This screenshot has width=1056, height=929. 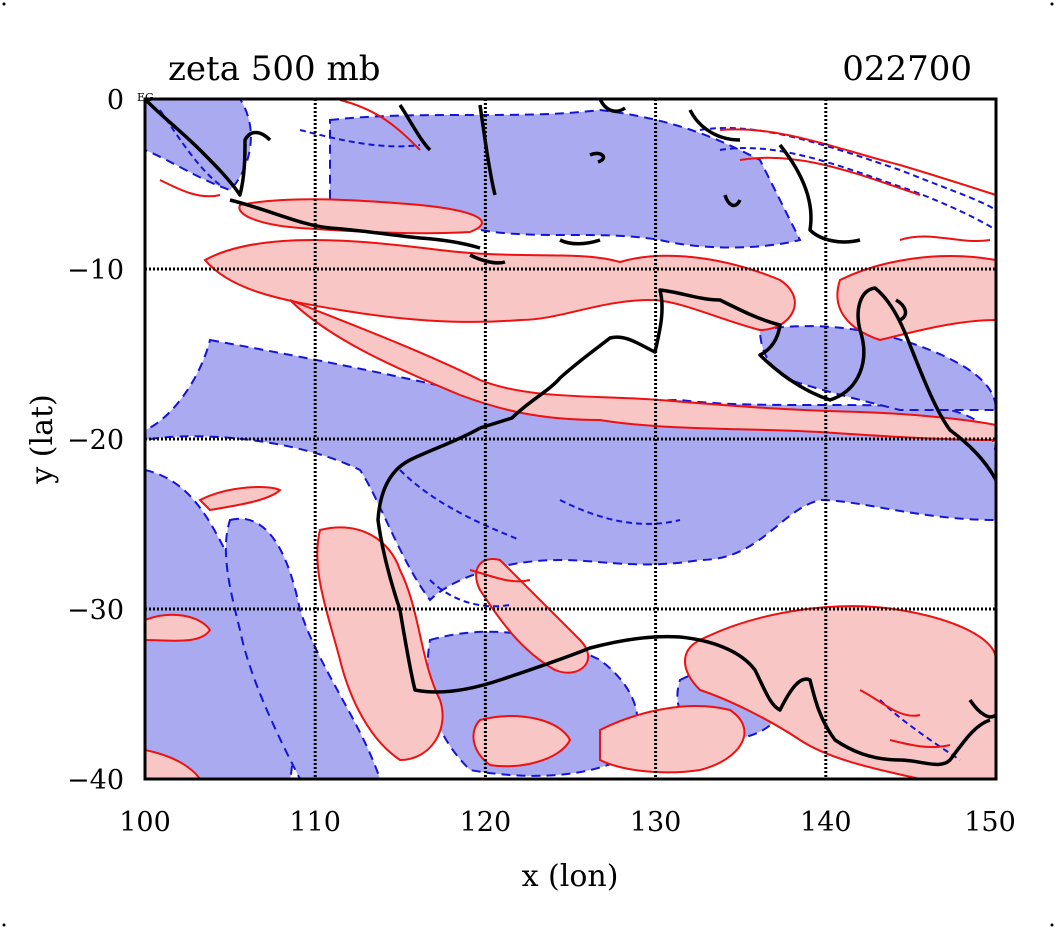 I want to click on y-tick-label: −30, so click(x=95, y=610).